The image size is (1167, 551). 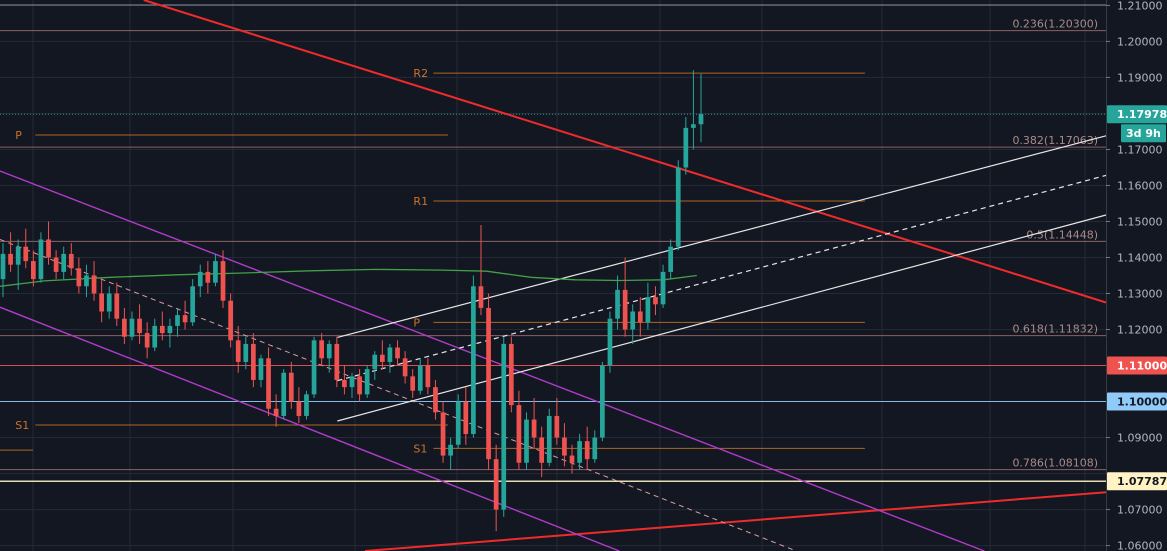 I want to click on moving-average, so click(x=348, y=277).